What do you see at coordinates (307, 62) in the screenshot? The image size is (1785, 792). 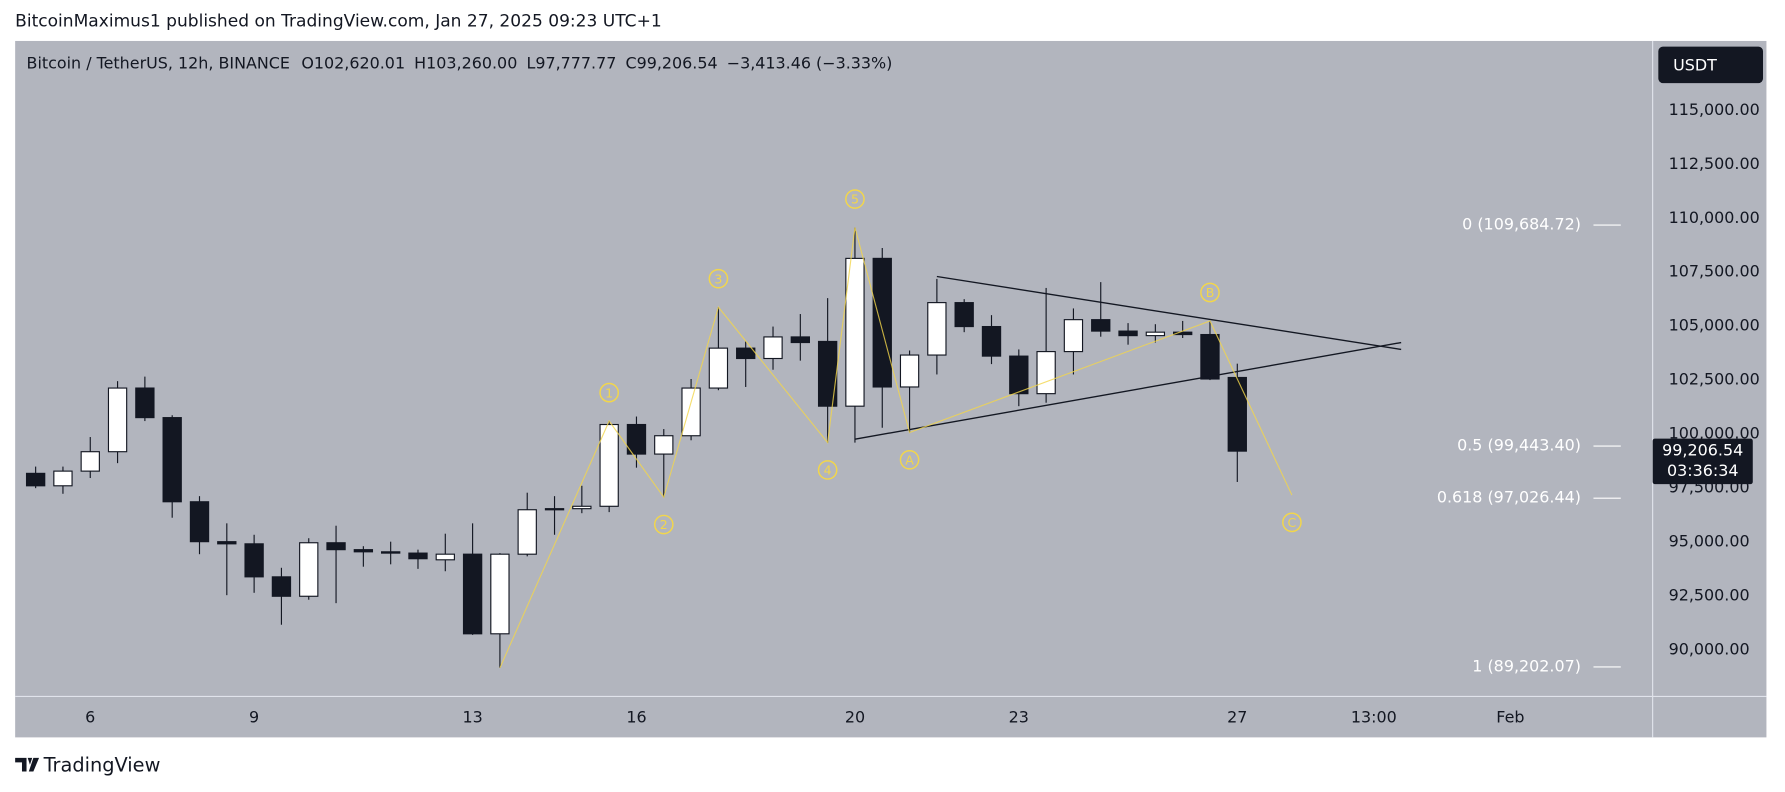 I see `ohlc-prefix: O` at bounding box center [307, 62].